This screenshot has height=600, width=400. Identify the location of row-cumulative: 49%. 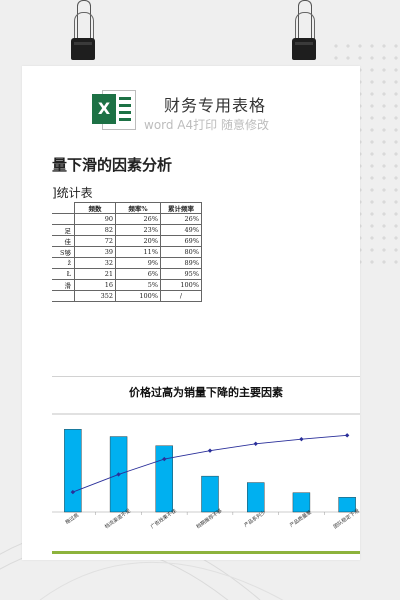
(181, 230).